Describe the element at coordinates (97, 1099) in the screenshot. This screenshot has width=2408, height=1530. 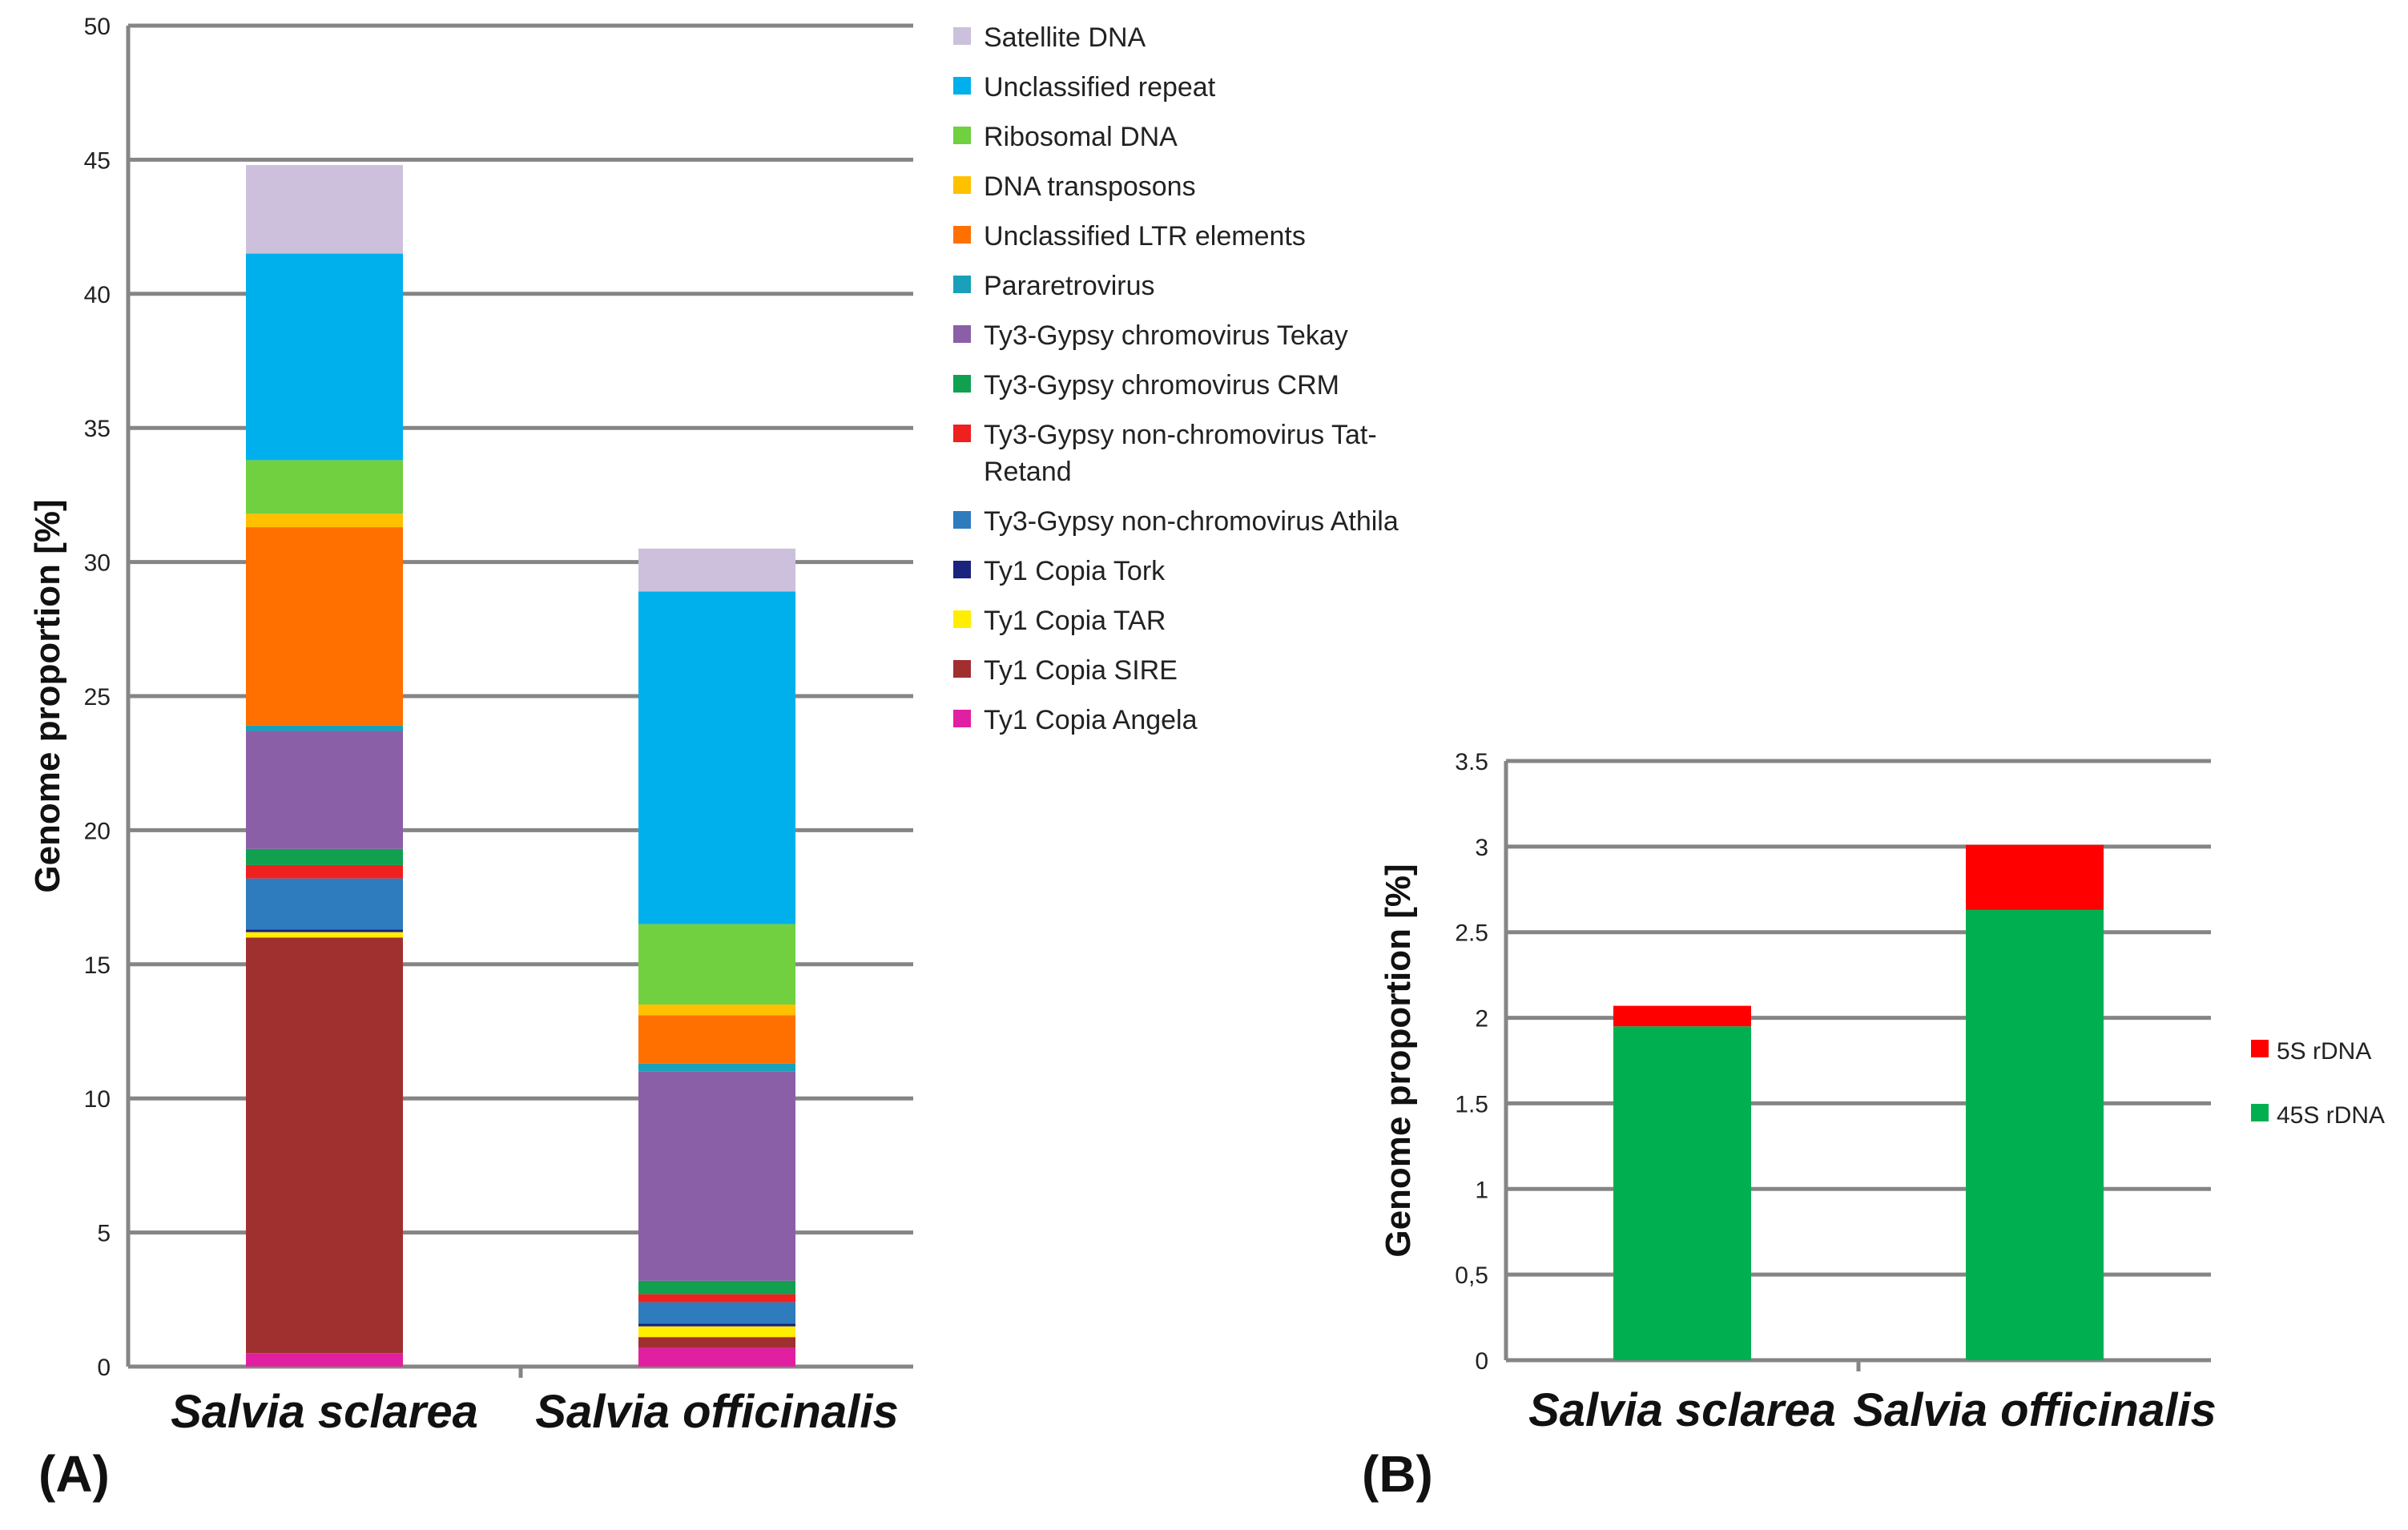
I see `y-tick-label: 10` at that location.